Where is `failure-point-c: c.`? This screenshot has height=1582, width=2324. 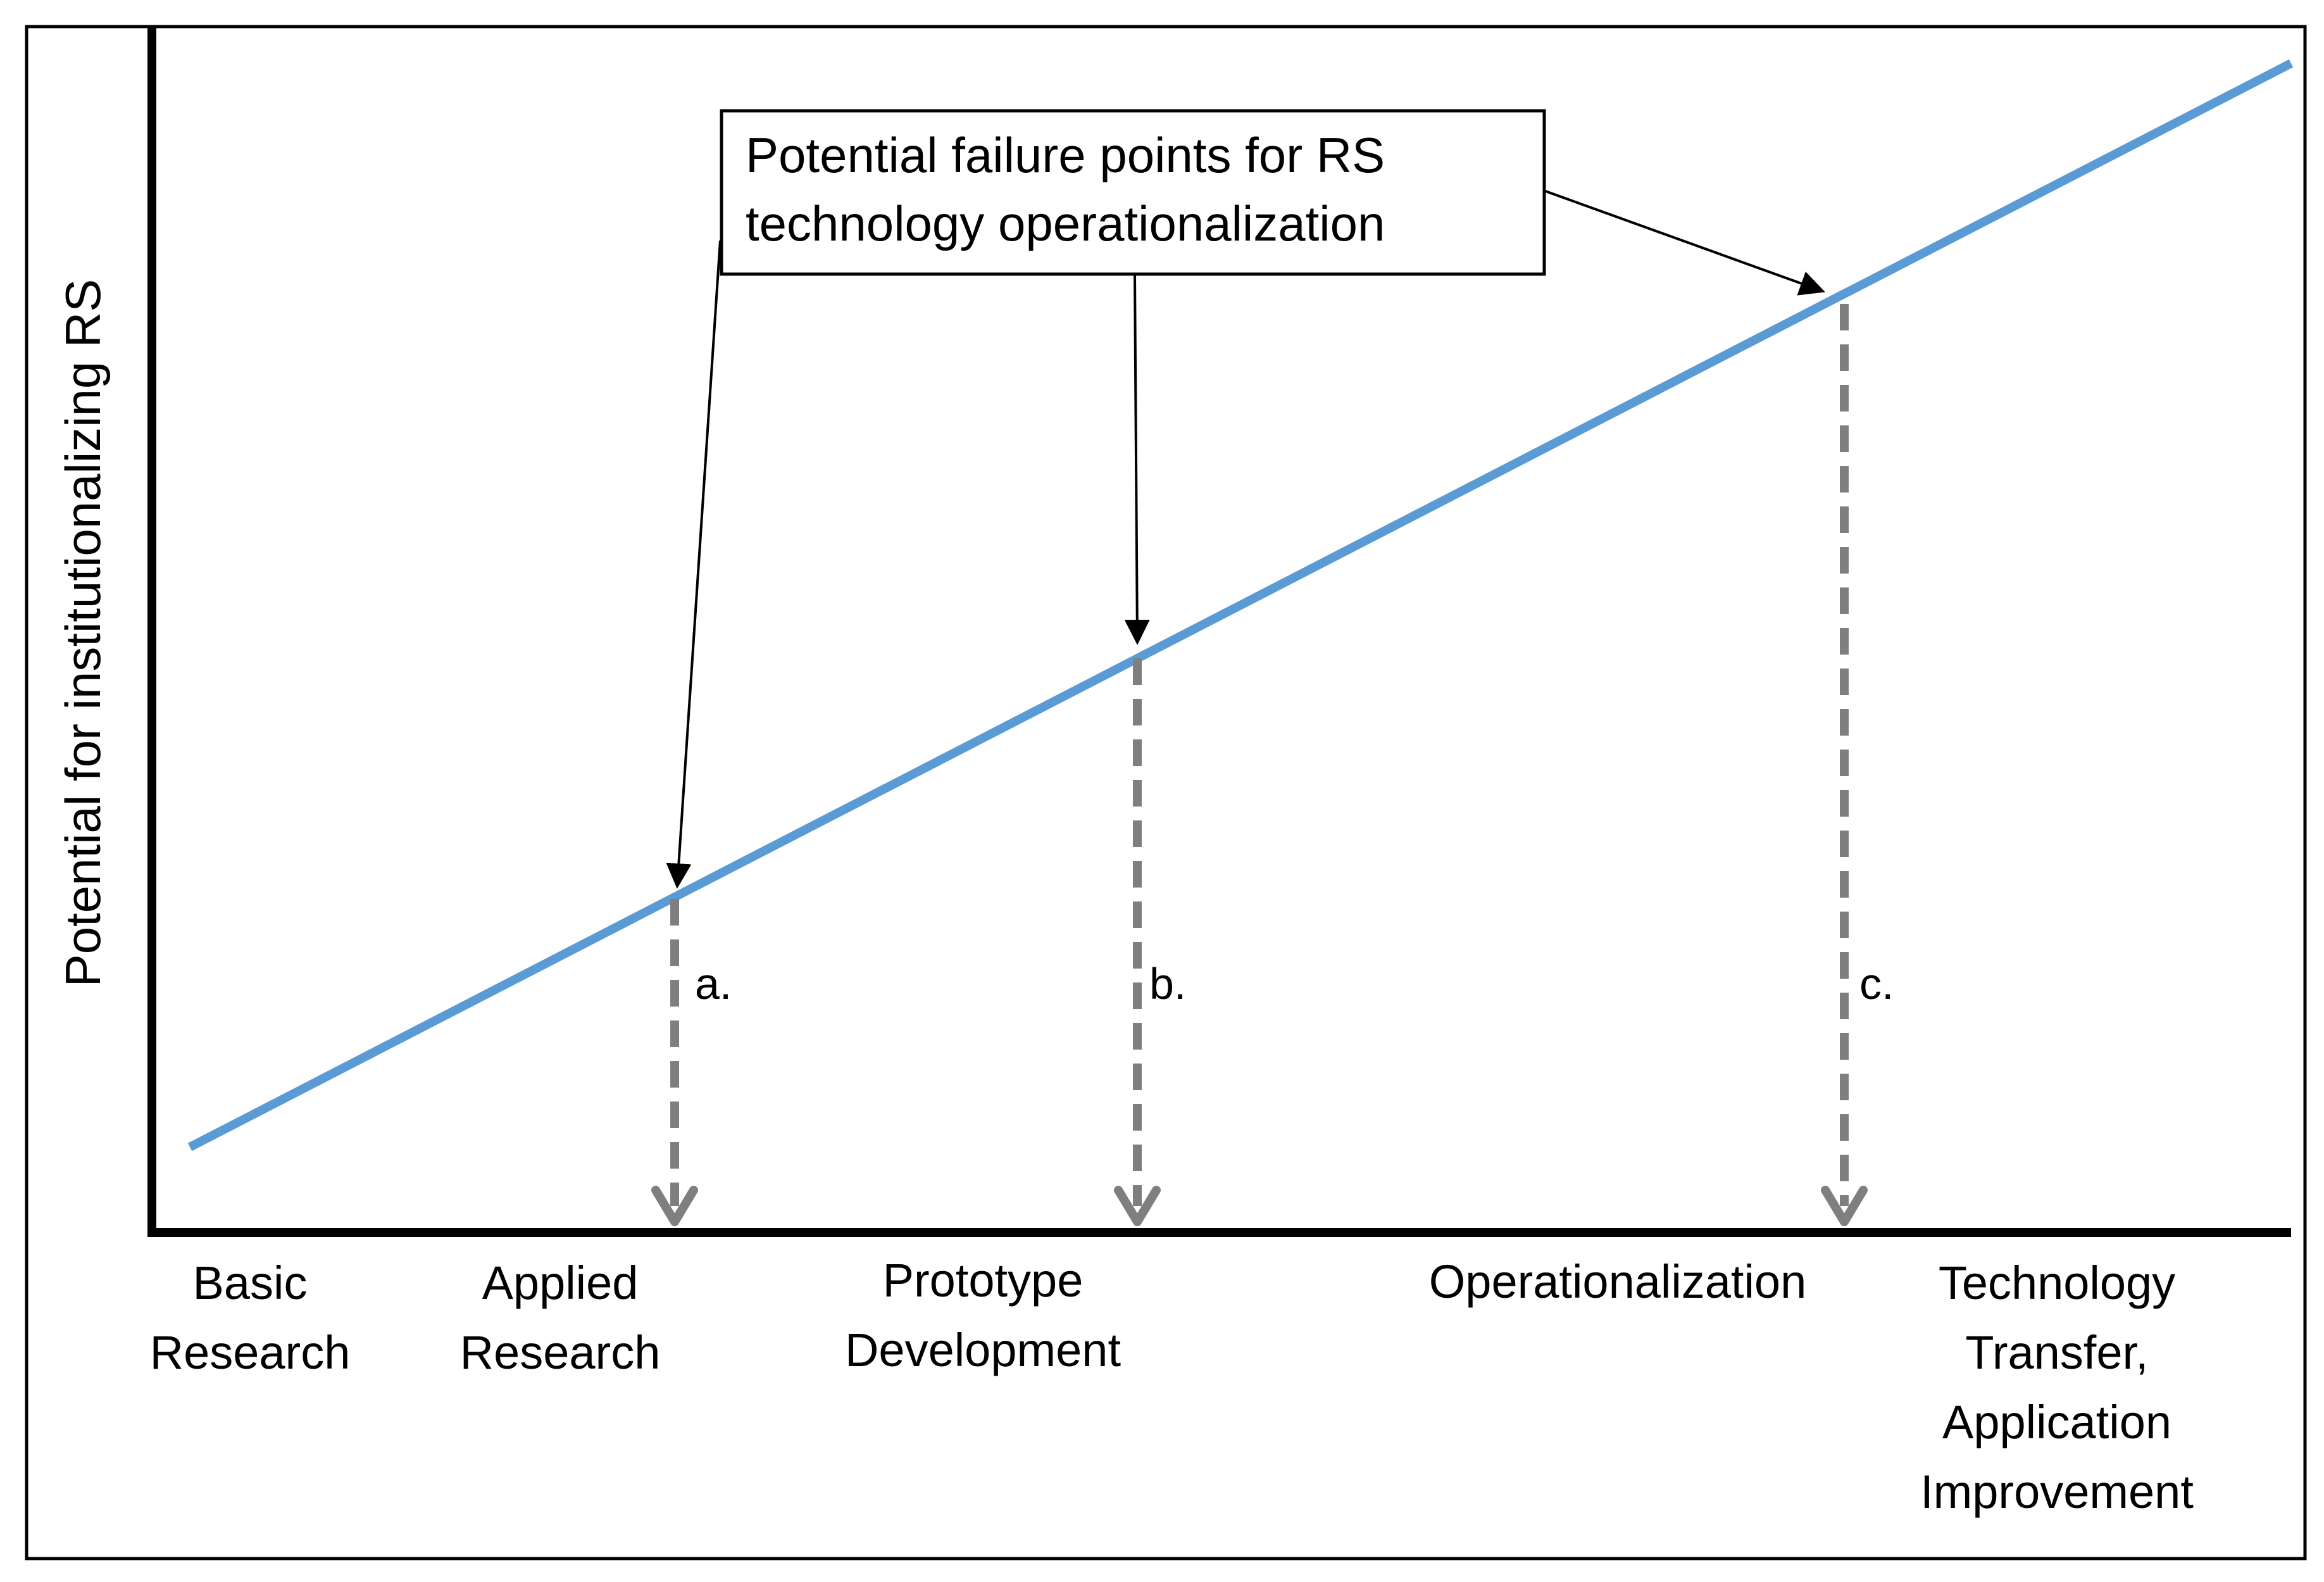
failure-point-c: c. is located at coordinates (1857, 765).